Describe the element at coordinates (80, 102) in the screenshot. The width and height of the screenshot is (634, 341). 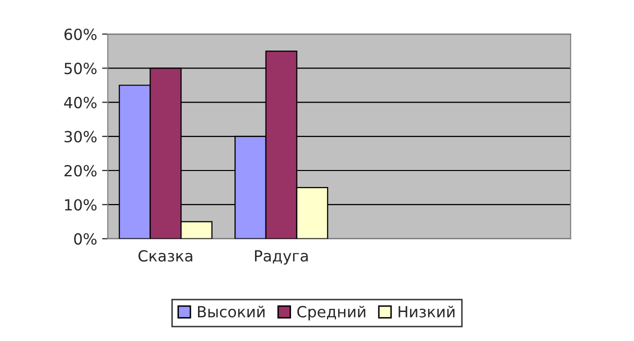
I see `y-tick-label: 40%` at that location.